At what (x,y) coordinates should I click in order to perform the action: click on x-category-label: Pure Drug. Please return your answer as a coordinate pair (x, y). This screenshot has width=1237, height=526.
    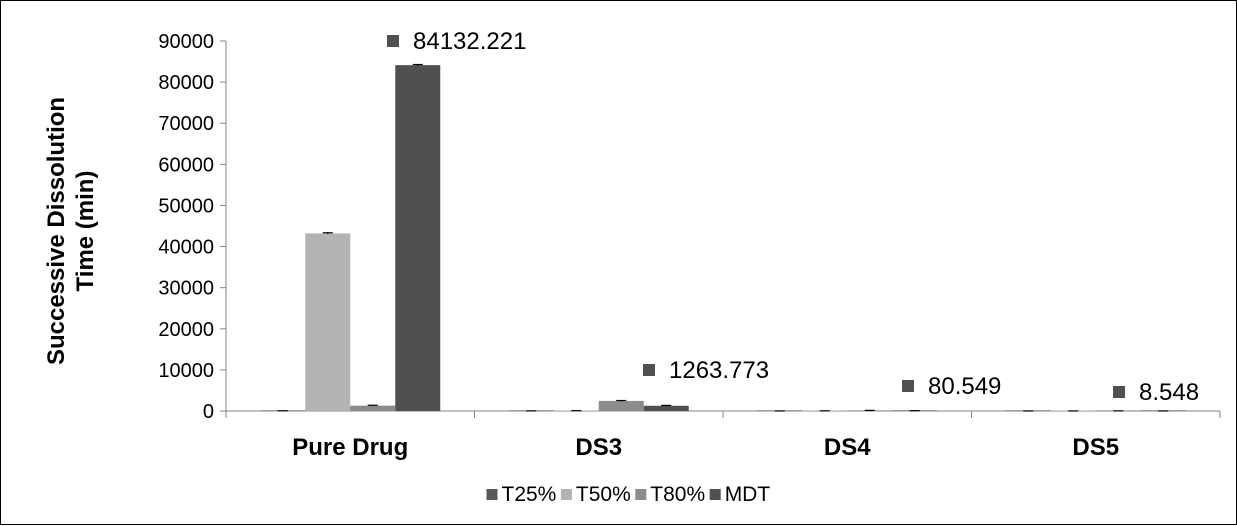
    Looking at the image, I should click on (350, 447).